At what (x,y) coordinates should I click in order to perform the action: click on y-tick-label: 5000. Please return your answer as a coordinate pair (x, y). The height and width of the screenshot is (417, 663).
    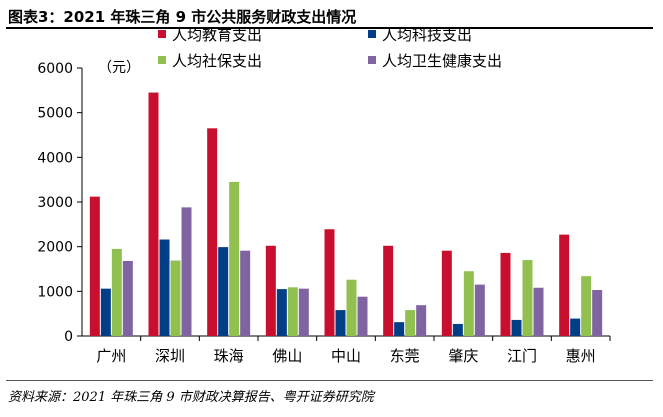
    Looking at the image, I should click on (55, 114).